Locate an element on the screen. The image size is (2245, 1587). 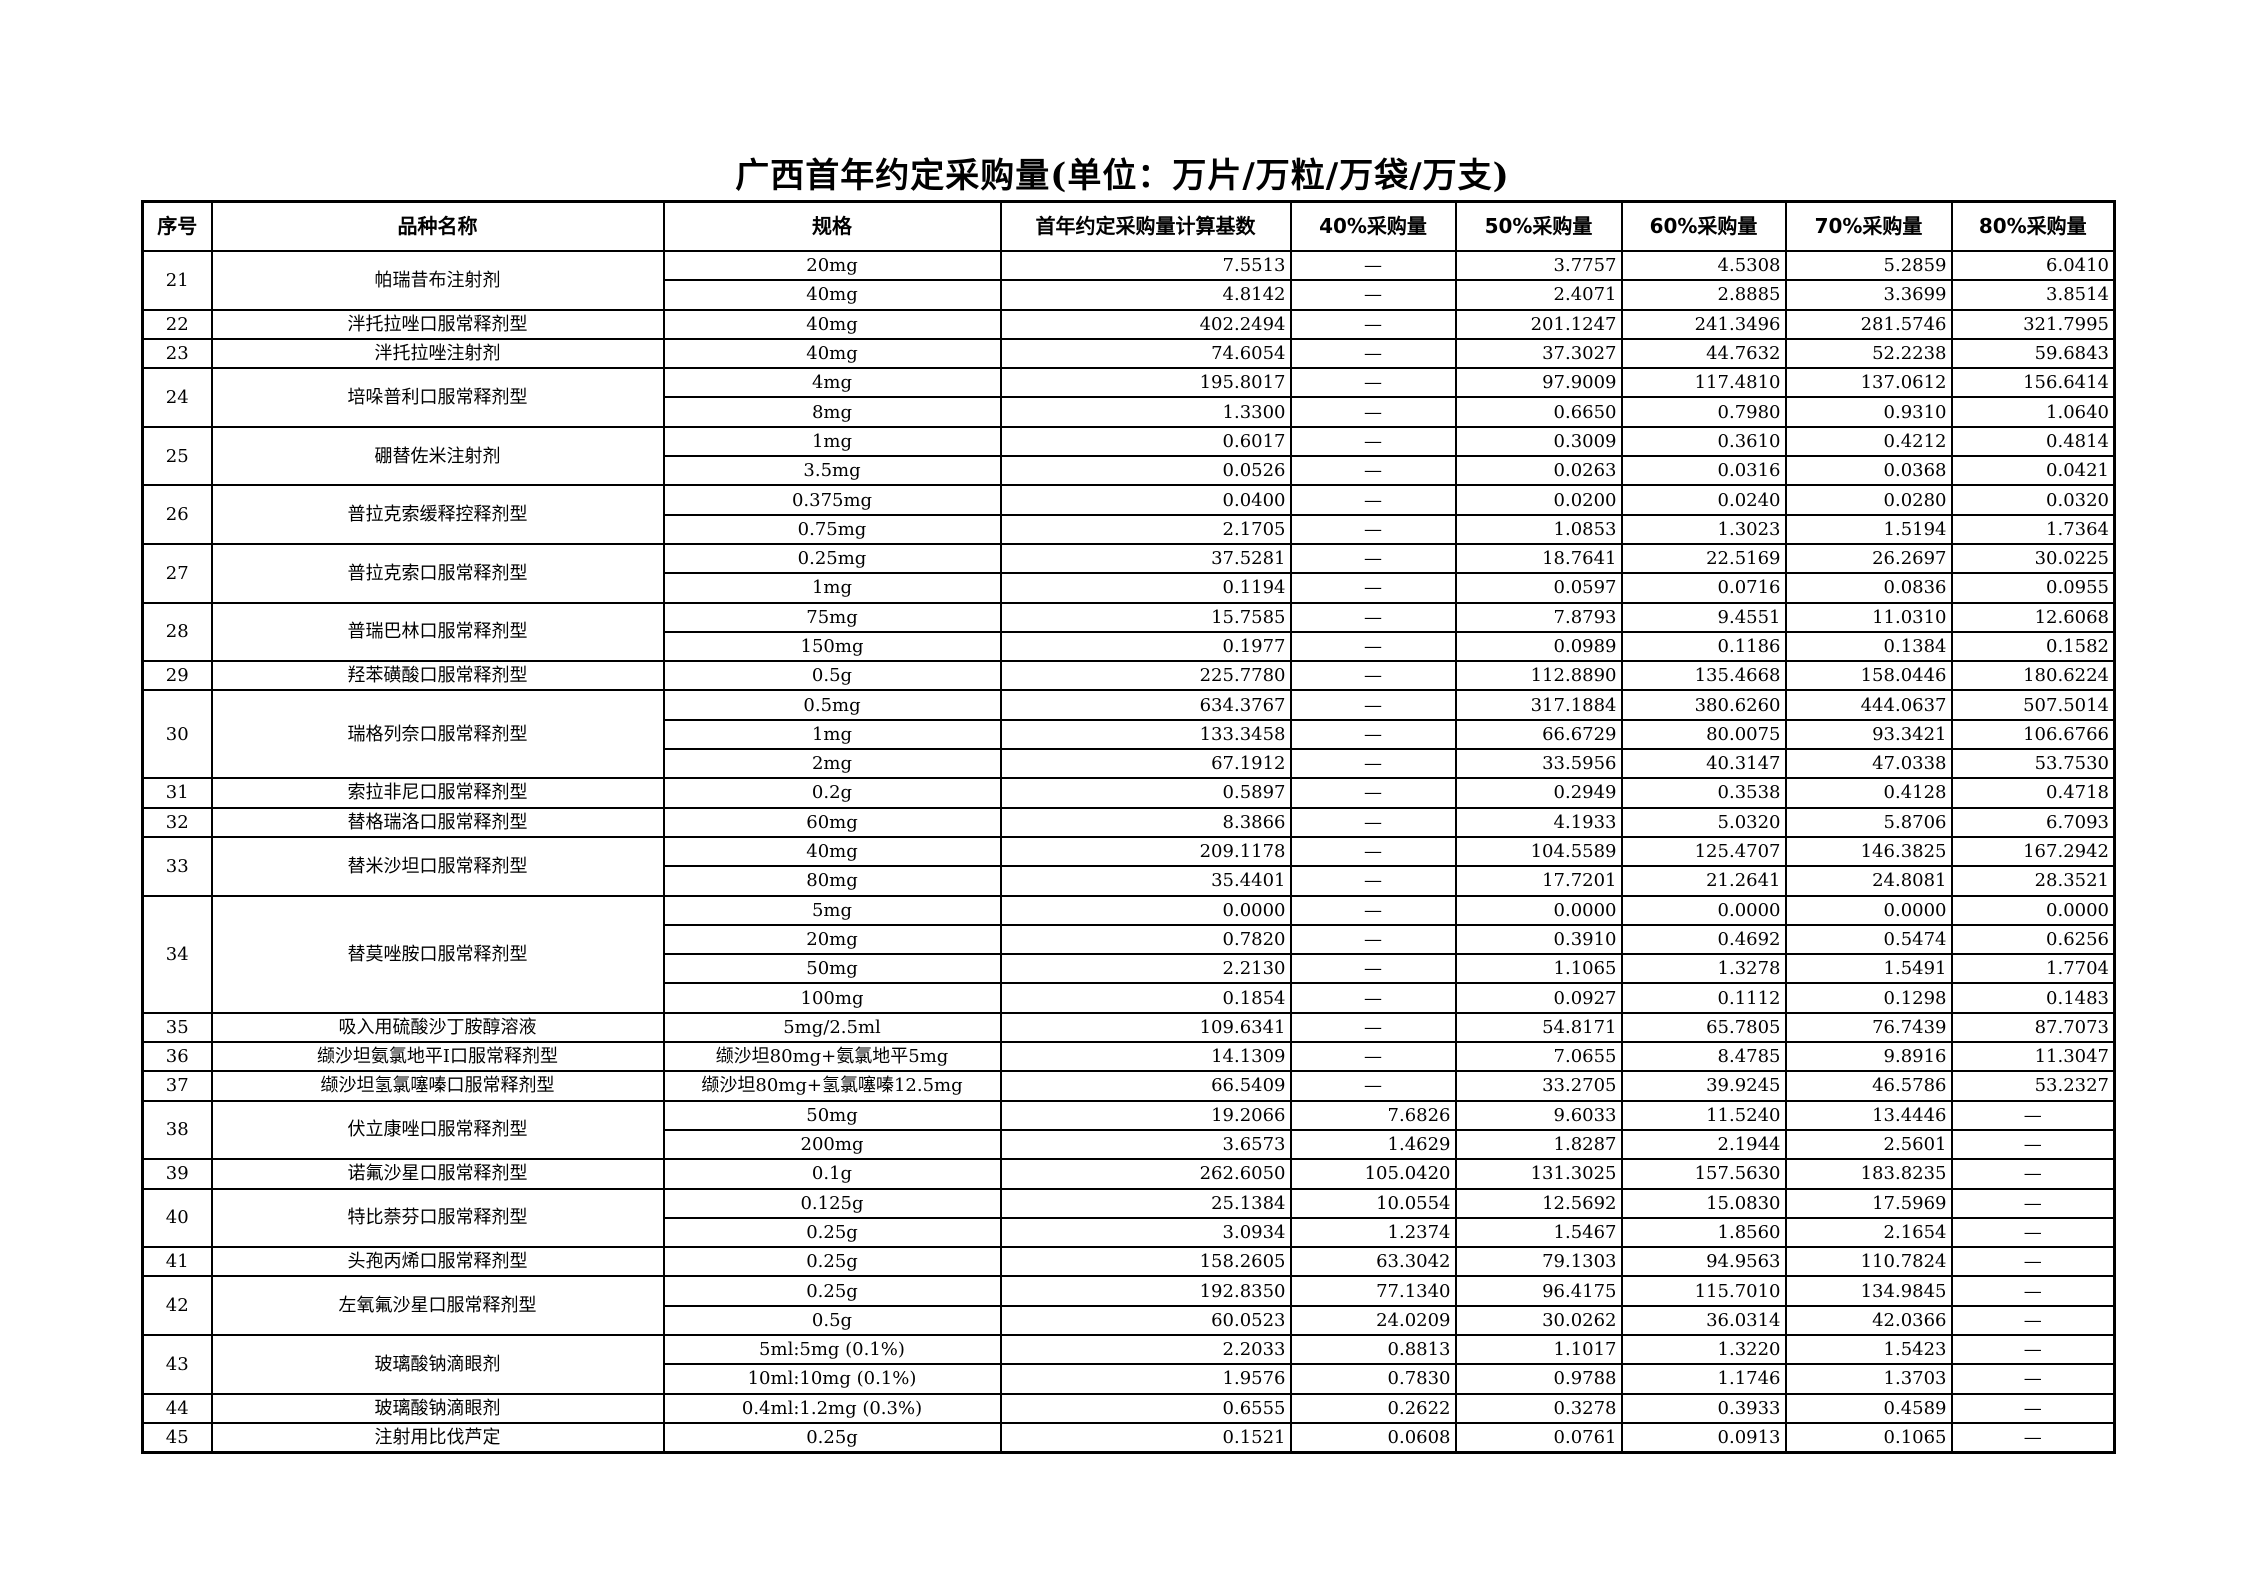
cell-spec: 0.4ml:1.2mg (0.3%) is located at coordinates (832, 1408).